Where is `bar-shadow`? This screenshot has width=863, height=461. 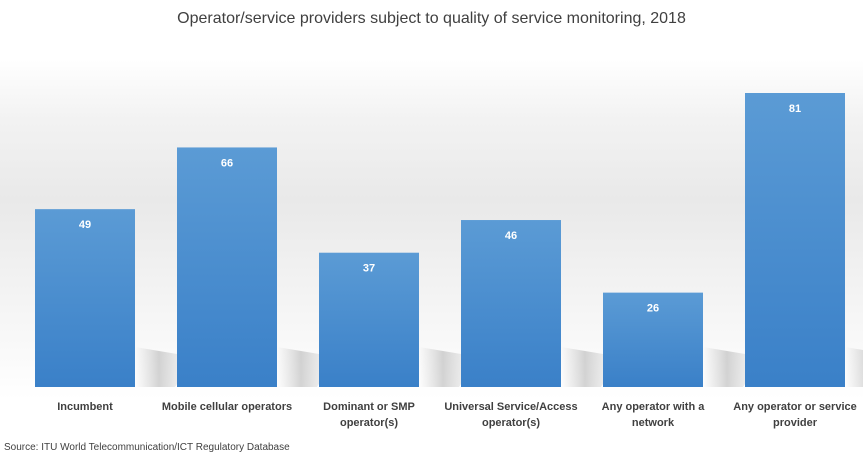 bar-shadow is located at coordinates (854, 367).